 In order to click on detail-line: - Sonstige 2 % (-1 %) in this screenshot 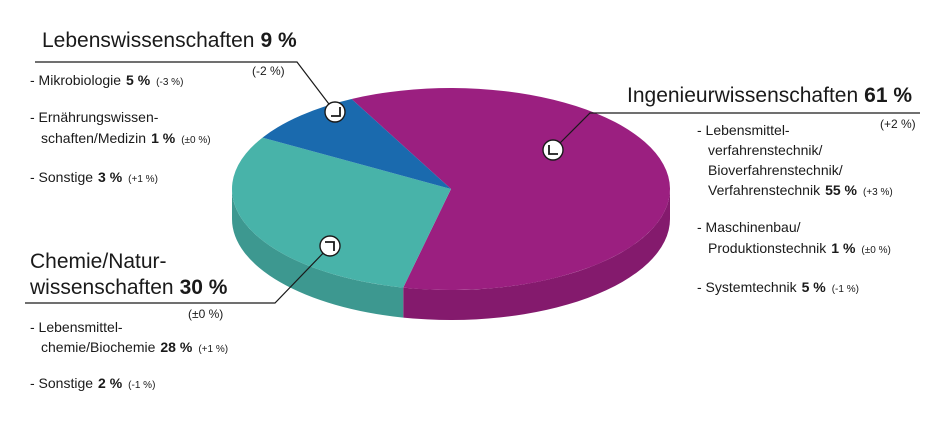, I will do `click(92, 383)`.